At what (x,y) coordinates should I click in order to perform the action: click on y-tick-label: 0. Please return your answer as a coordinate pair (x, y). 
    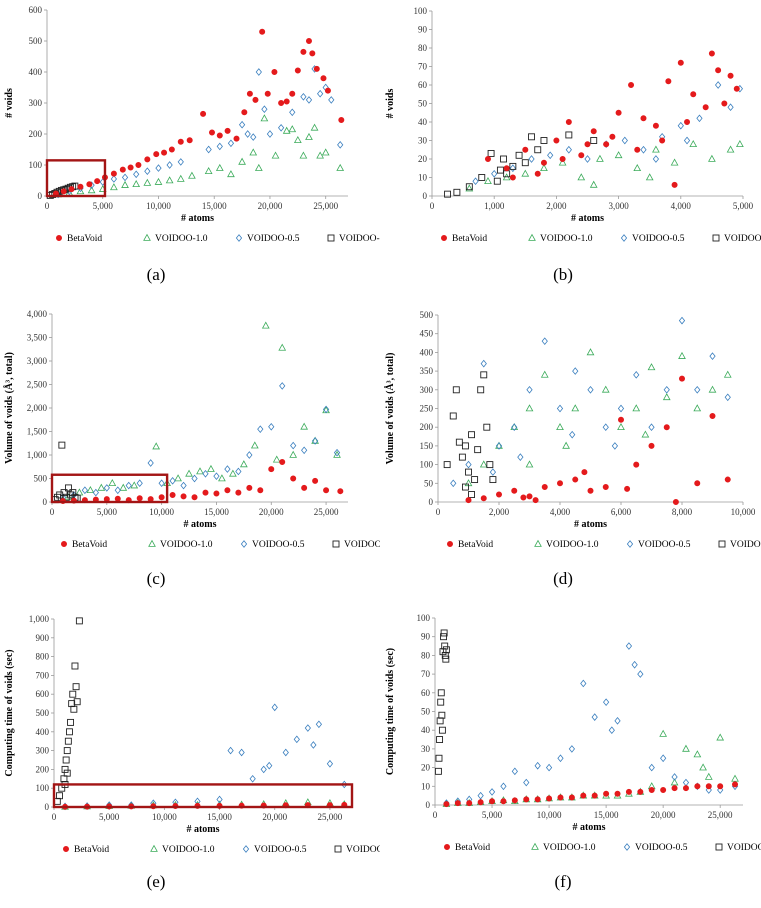
    Looking at the image, I should click on (431, 502).